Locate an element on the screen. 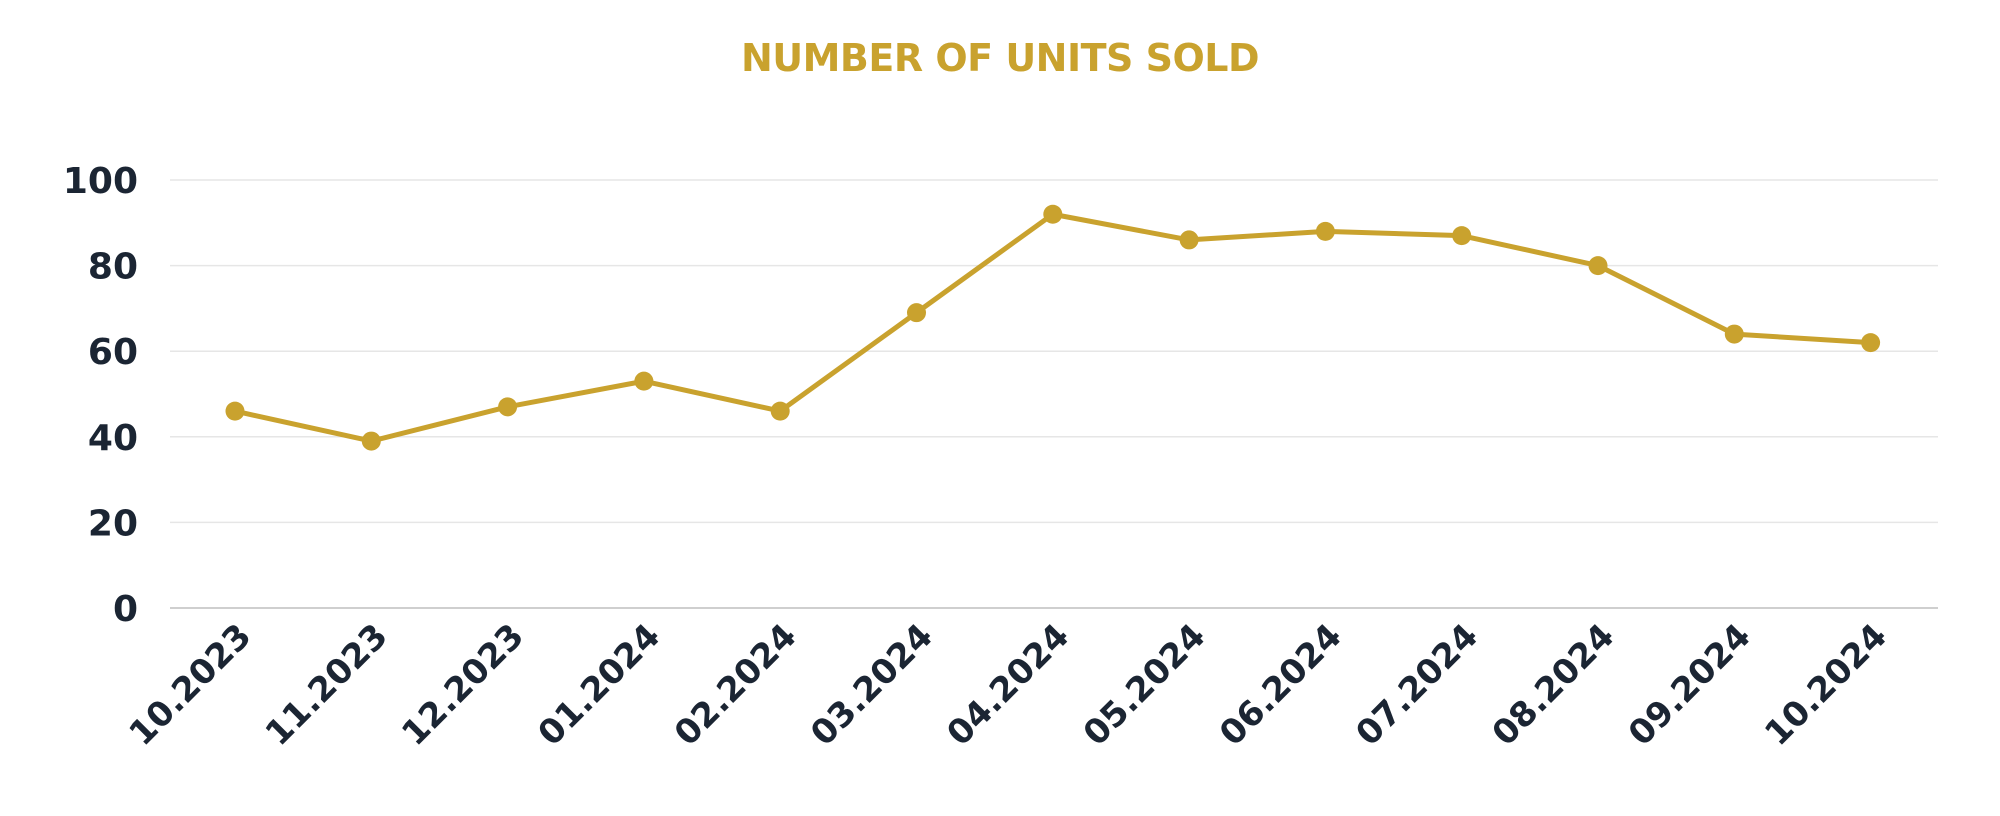 The height and width of the screenshot is (816, 2000). x-tick-label: 06.2024 is located at coordinates (1281, 685).